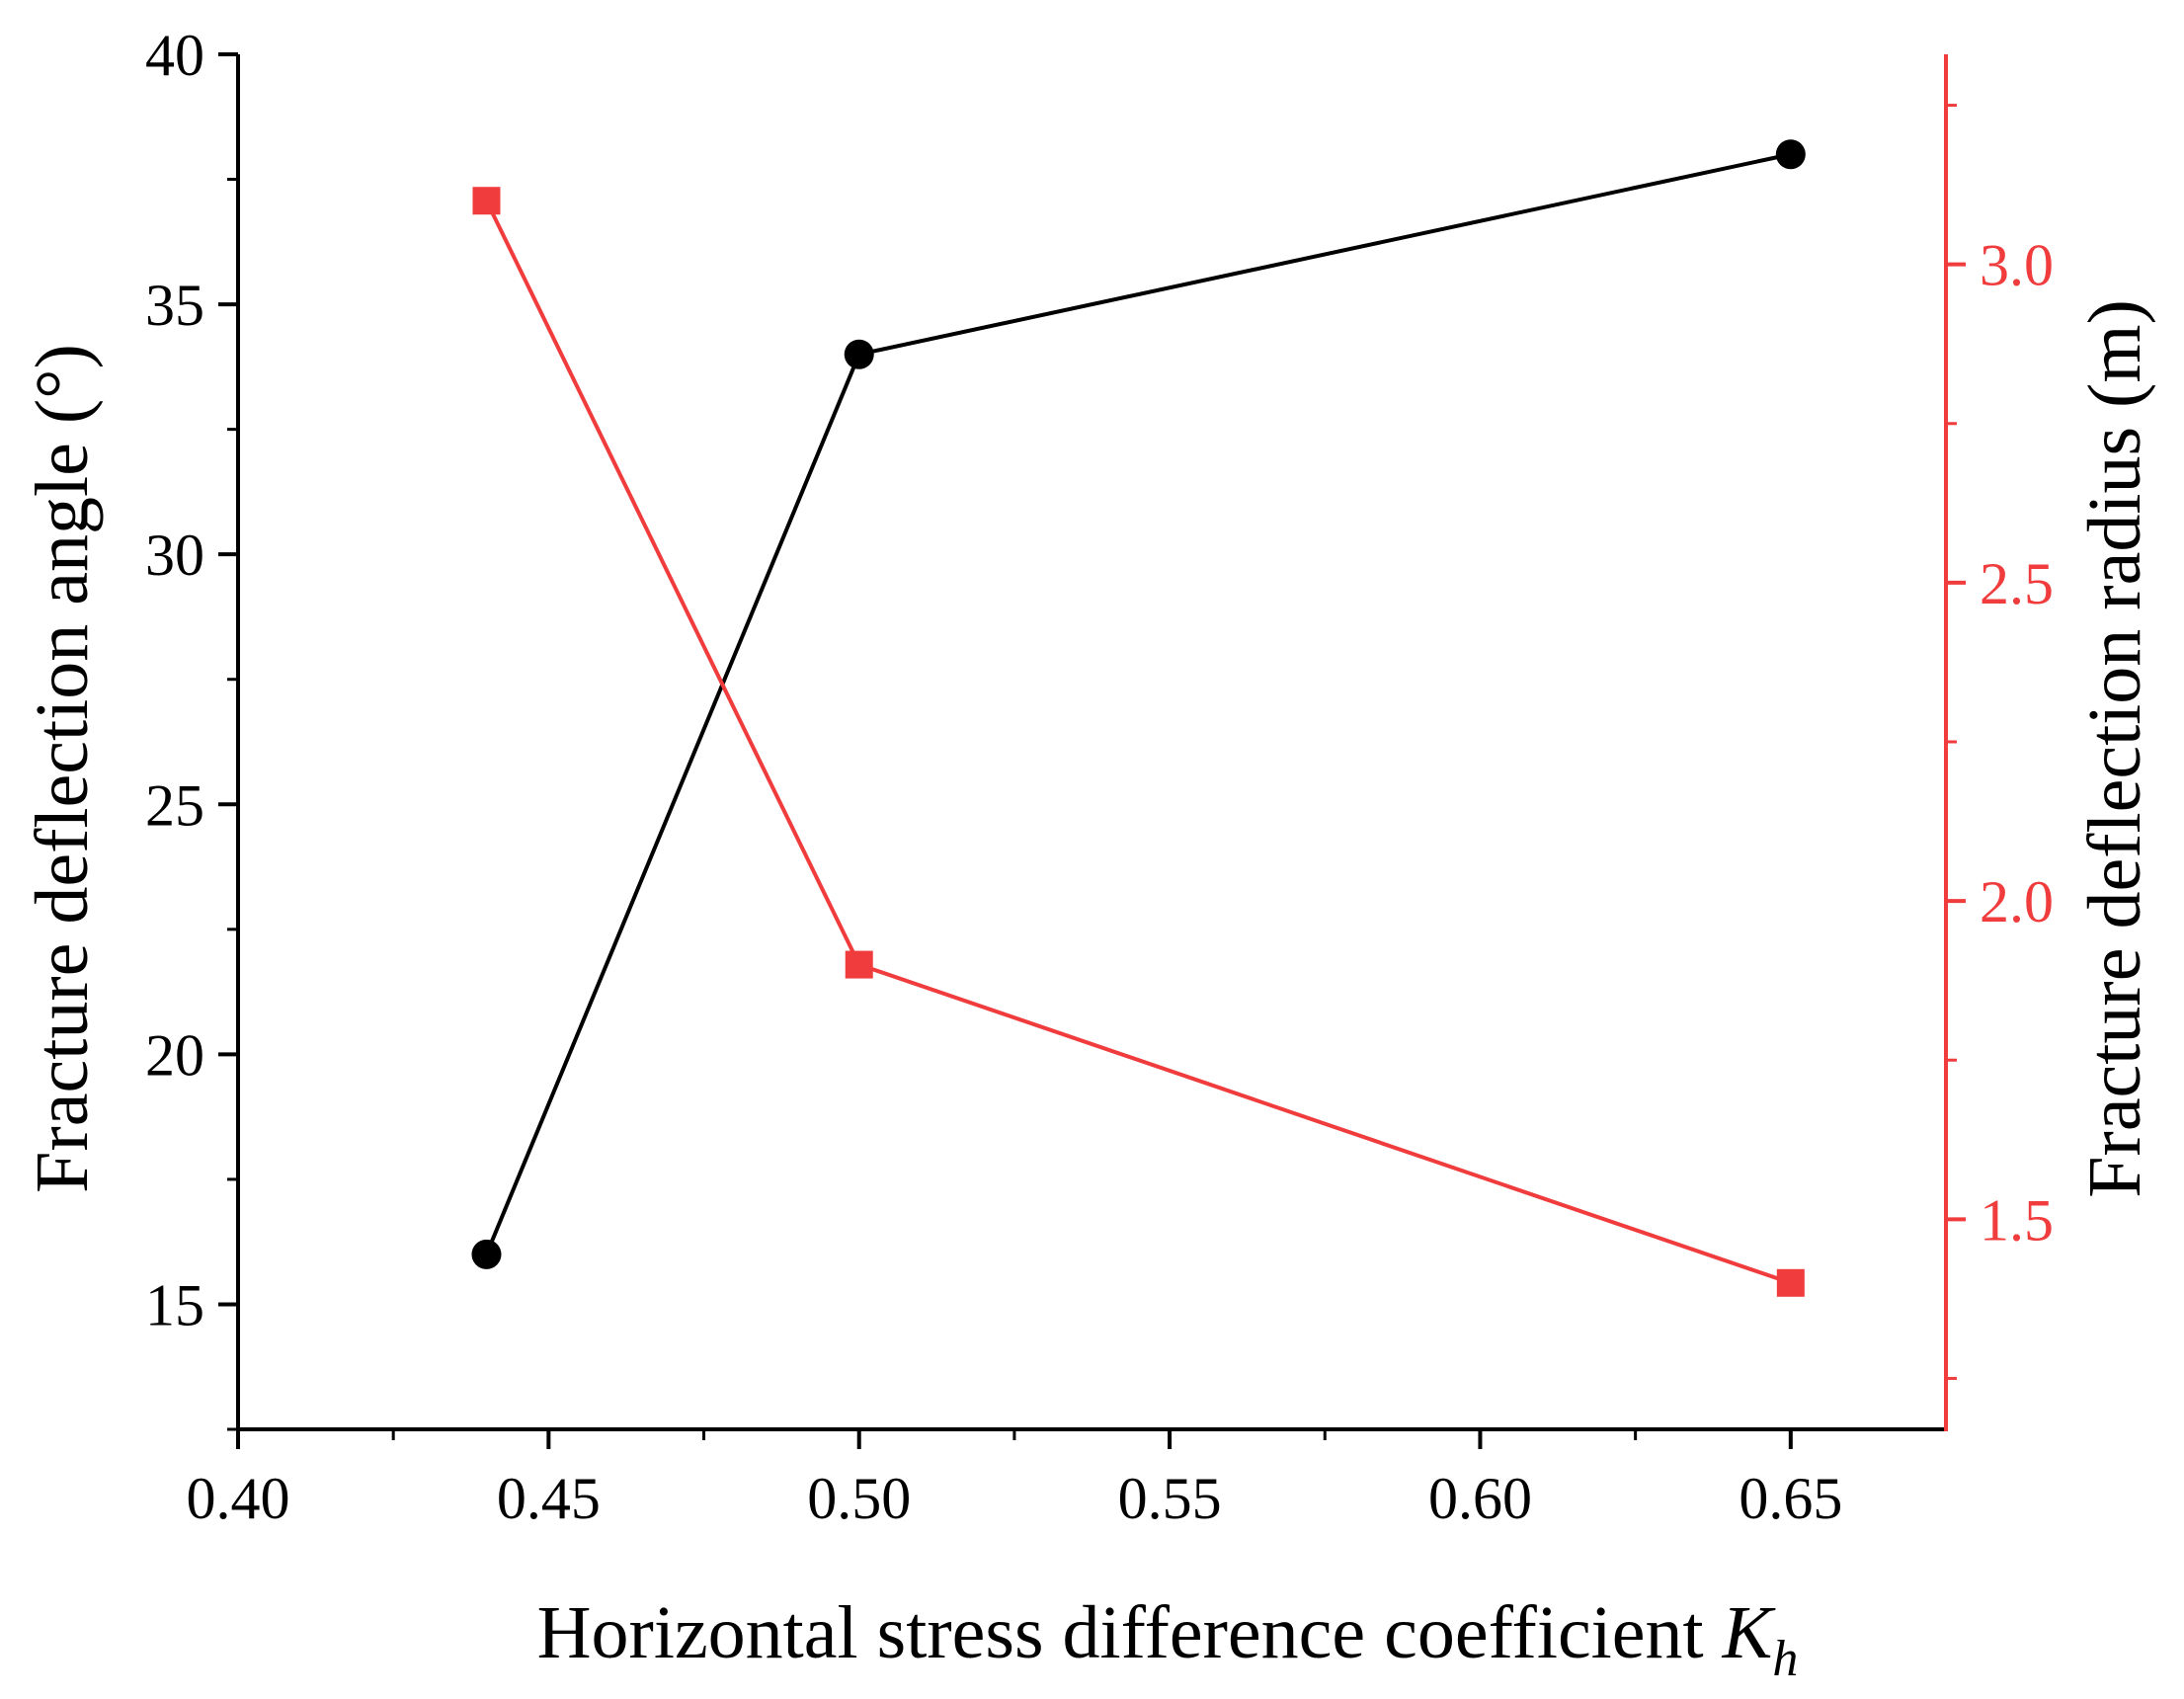 The height and width of the screenshot is (1699, 2184). Describe the element at coordinates (2017, 901) in the screenshot. I see `y-right-tick-label: 2.0` at that location.